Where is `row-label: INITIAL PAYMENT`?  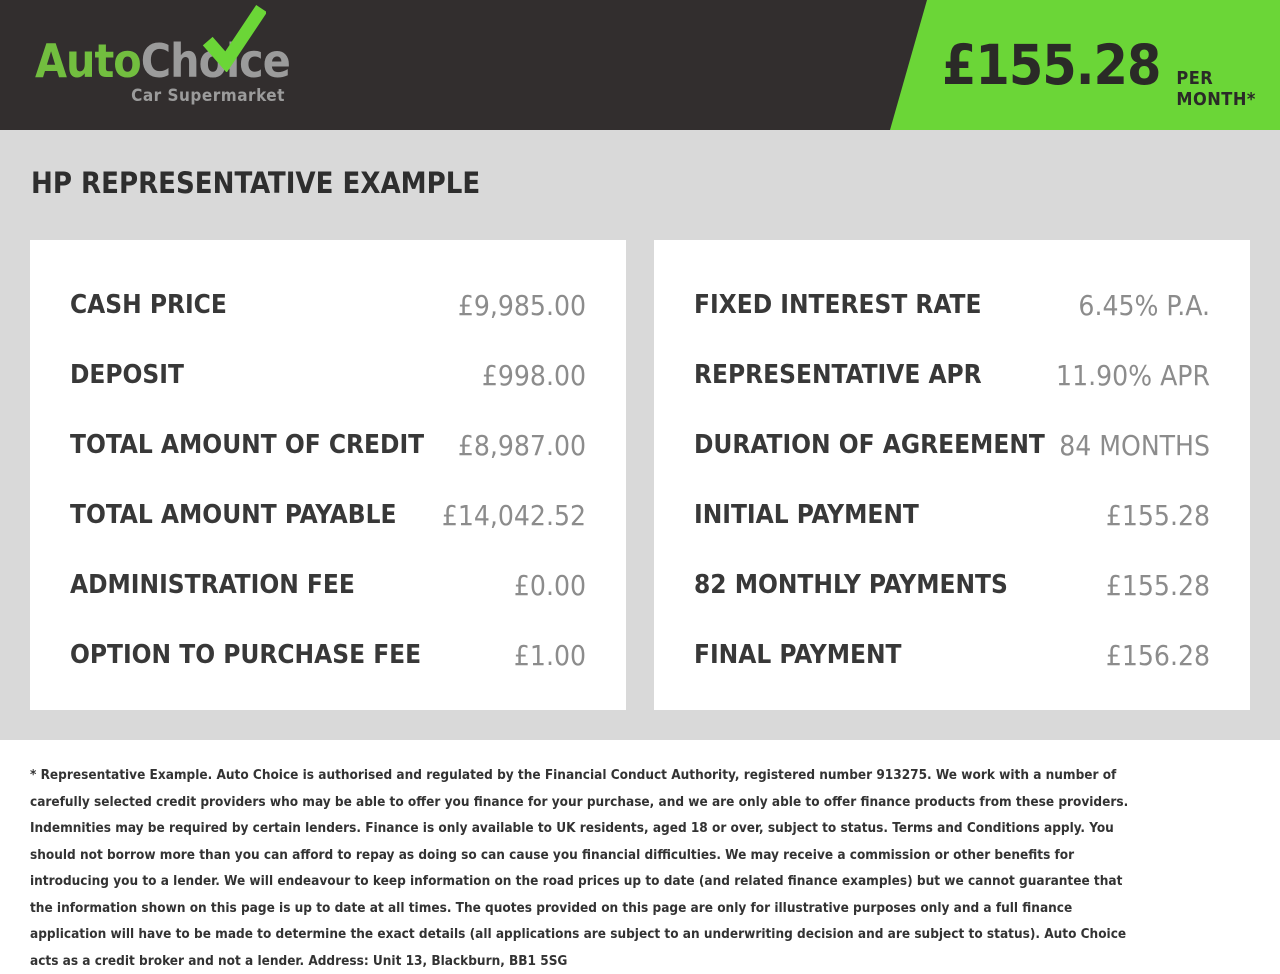
row-label: INITIAL PAYMENT is located at coordinates (806, 515).